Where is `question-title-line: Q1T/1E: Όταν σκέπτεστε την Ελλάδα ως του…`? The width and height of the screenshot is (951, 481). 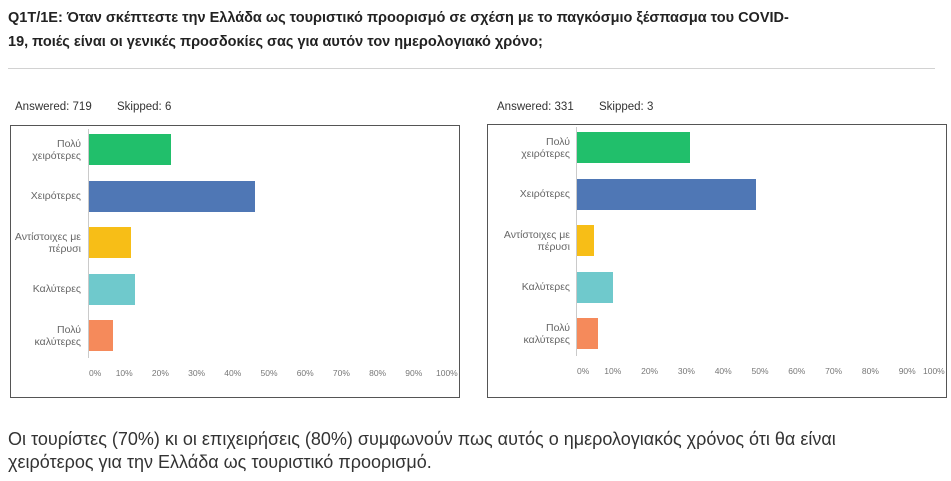
question-title-line: Q1T/1E: Όταν σκέπτεστε την Ελλάδα ως του… is located at coordinates (398, 18).